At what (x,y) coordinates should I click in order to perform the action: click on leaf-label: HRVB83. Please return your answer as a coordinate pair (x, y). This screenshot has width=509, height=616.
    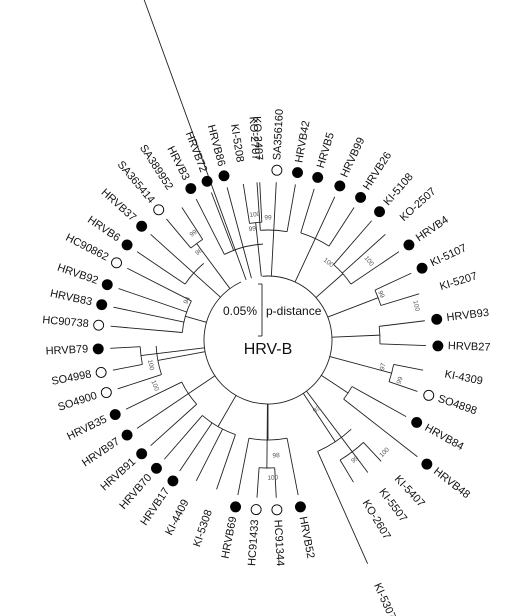
    Looking at the image, I should click on (71, 298).